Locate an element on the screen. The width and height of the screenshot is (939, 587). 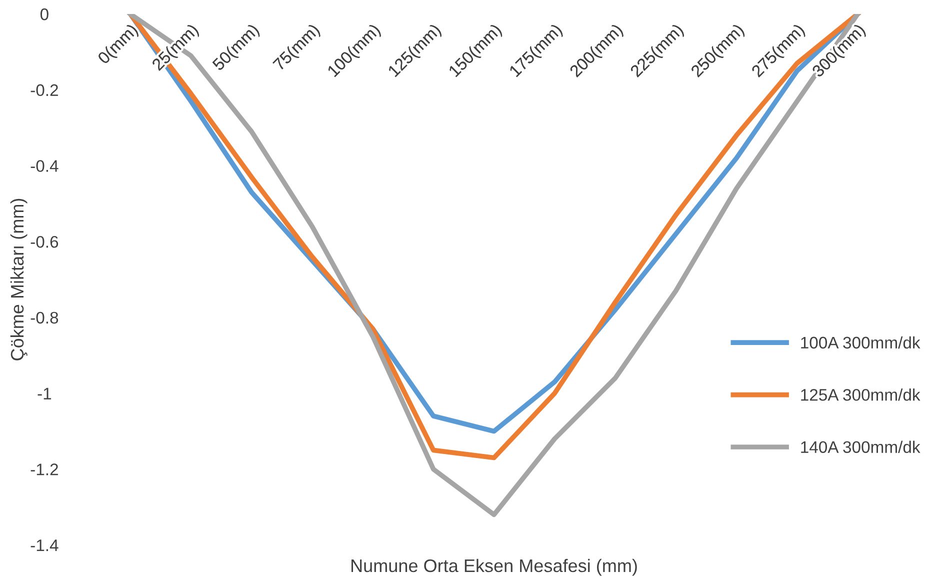
legend-label: 100A 300mm/dk is located at coordinates (860, 342).